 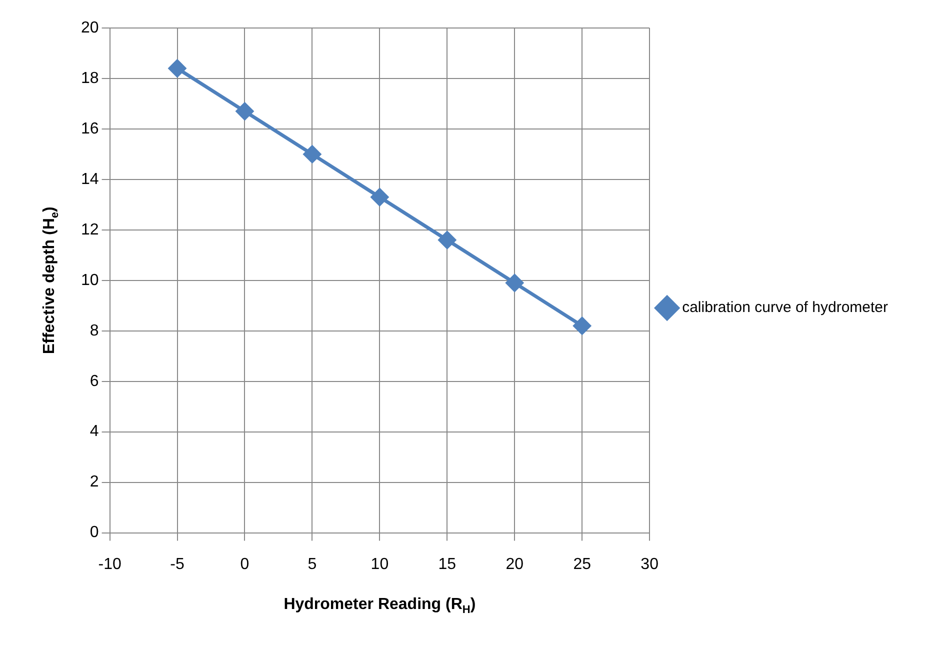 I want to click on y-axis-title: Effective depth (He), so click(x=51, y=280).